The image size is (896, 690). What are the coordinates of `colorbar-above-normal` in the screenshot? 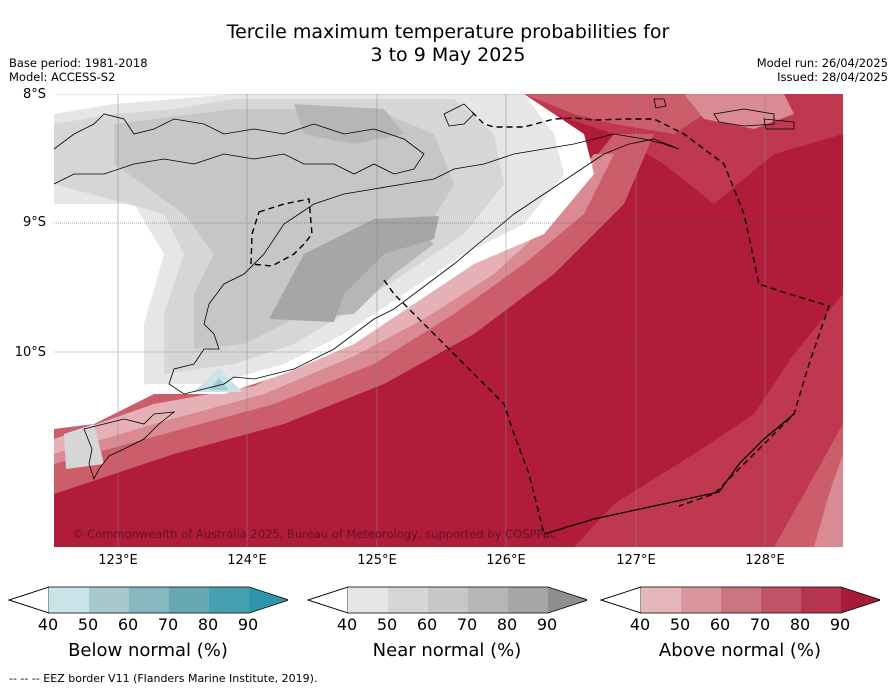 It's located at (741, 600).